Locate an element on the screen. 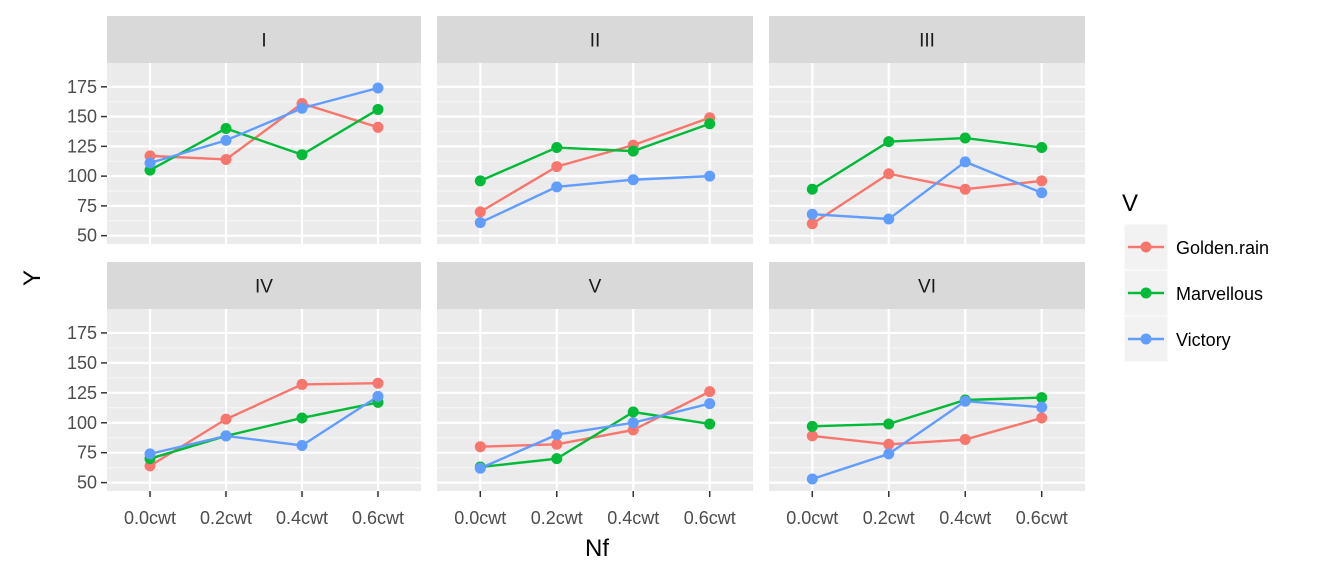  panel-VI: VI is located at coordinates (927, 376).